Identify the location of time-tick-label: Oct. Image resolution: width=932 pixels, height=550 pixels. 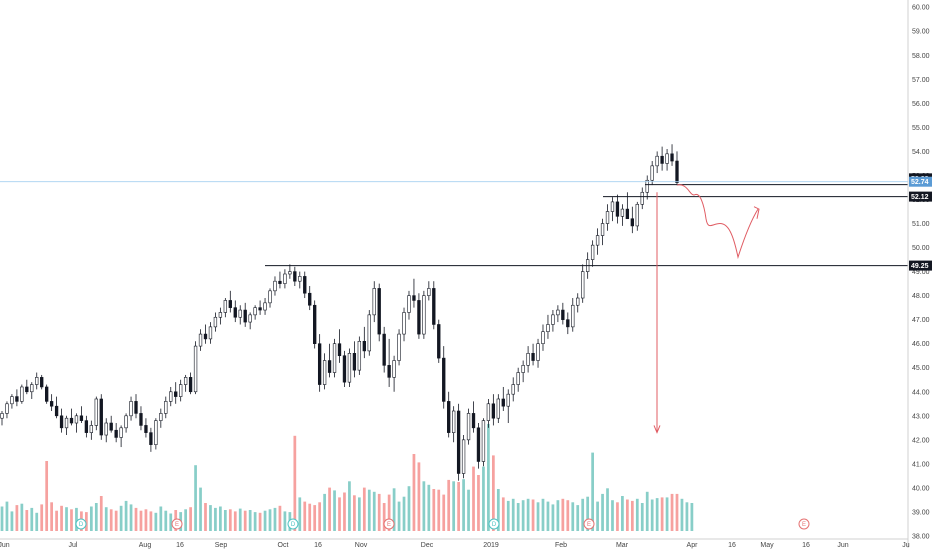
(283, 545).